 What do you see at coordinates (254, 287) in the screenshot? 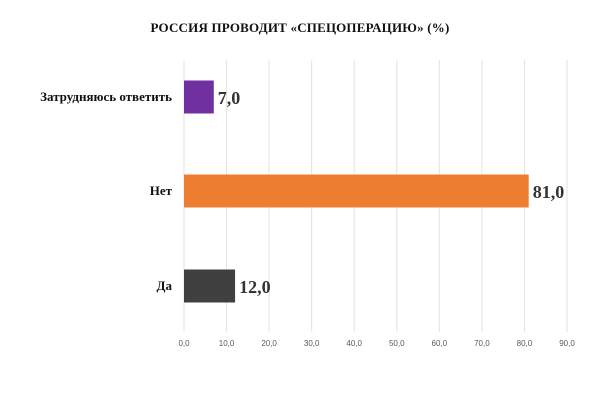
I see `data-label: 12,0` at bounding box center [254, 287].